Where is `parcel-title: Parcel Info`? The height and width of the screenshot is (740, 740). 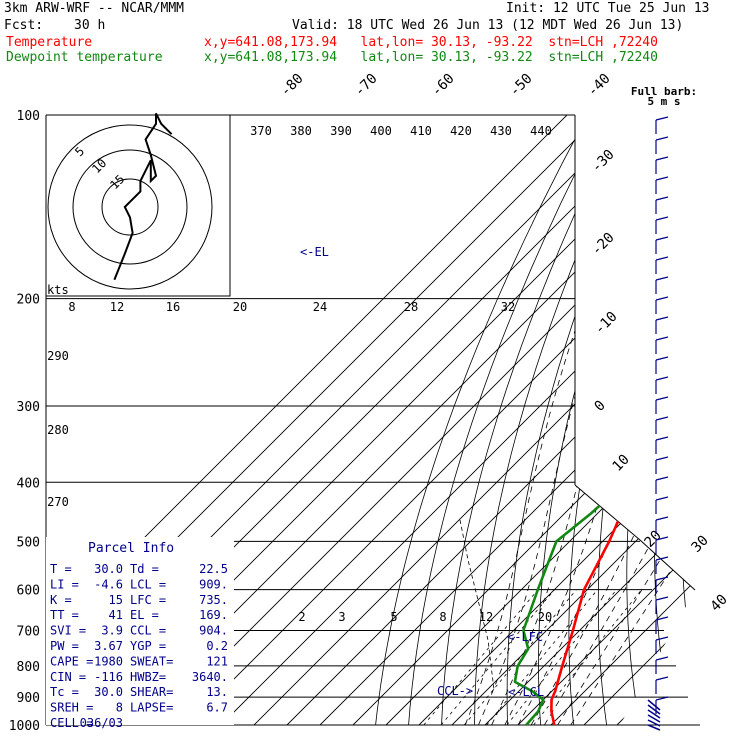 parcel-title: Parcel Info is located at coordinates (131, 548).